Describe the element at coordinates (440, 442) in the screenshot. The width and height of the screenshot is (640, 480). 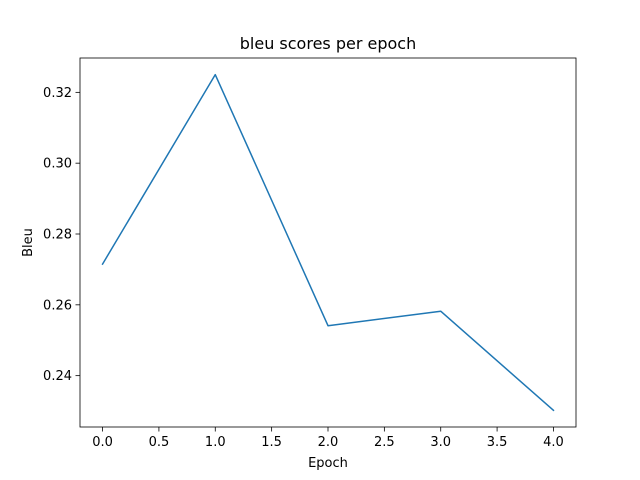
I see `x-tick-label: 3.0` at that location.